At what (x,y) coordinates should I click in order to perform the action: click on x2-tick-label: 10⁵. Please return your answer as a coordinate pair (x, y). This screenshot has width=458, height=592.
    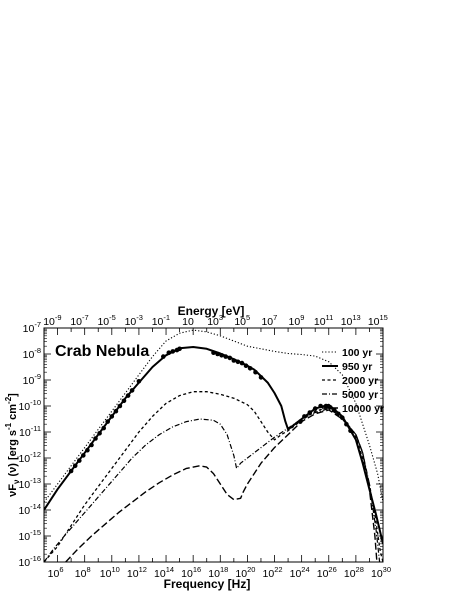
    Looking at the image, I should click on (242, 320).